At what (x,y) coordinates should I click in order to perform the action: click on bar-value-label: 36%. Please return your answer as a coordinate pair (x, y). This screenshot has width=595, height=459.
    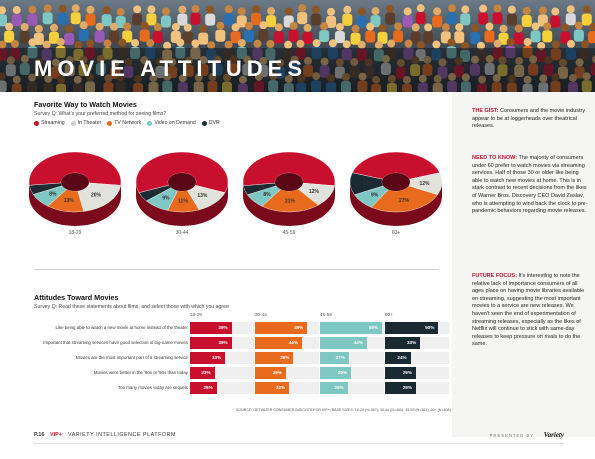
    Looking at the image, I should click on (285, 357).